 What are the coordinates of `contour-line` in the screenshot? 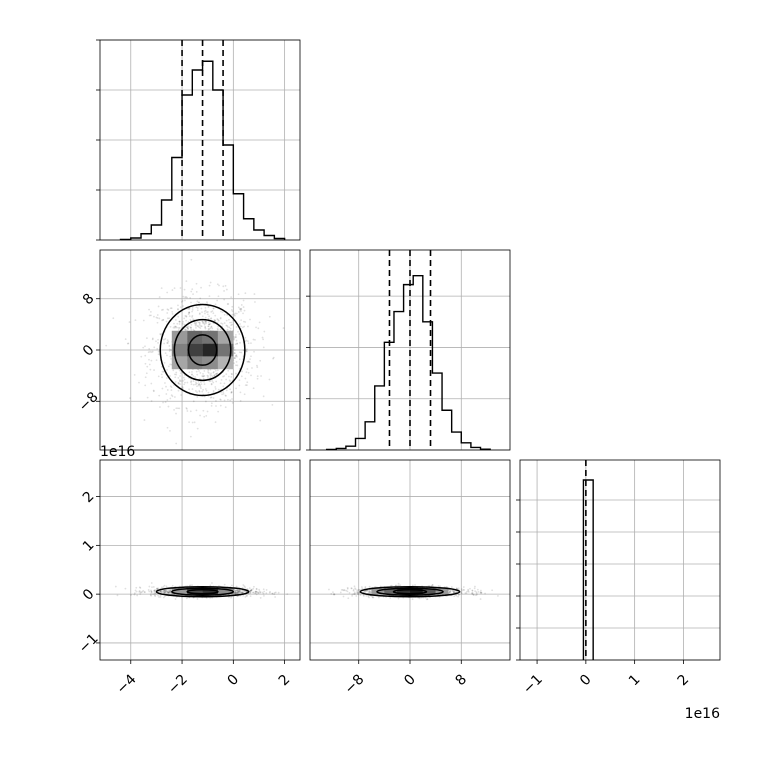 It's located at (202, 591).